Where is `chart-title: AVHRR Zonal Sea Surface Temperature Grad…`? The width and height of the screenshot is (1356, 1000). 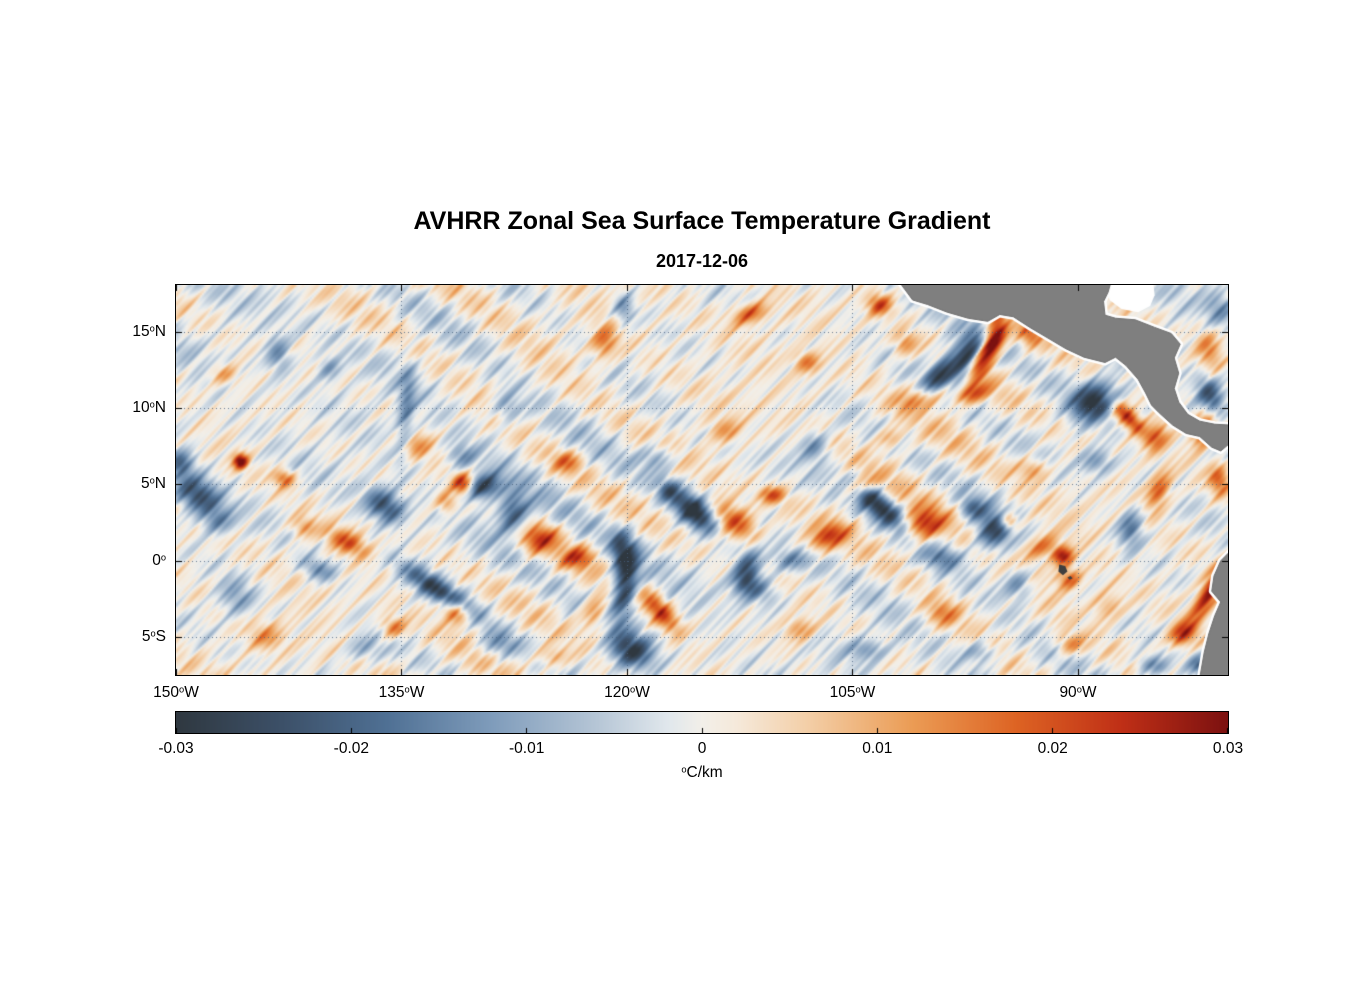 chart-title: AVHRR Zonal Sea Surface Temperature Grad… is located at coordinates (702, 221).